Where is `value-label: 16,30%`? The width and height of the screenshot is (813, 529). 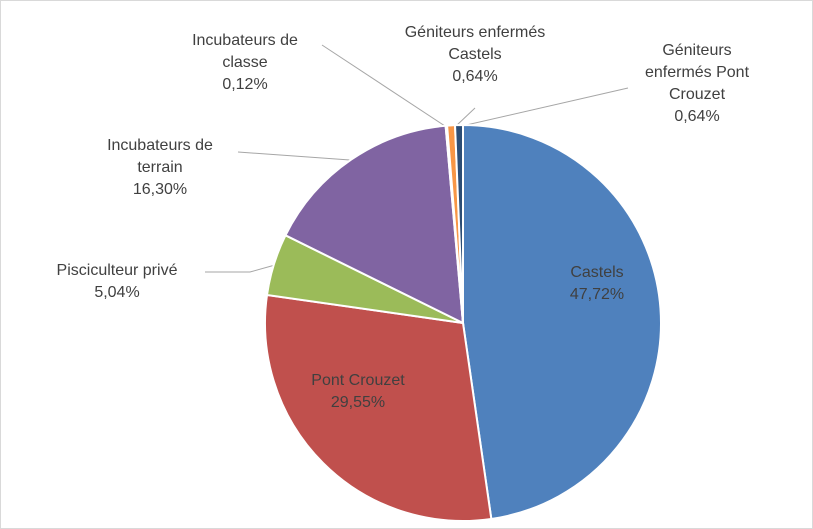
value-label: 16,30% is located at coordinates (160, 189).